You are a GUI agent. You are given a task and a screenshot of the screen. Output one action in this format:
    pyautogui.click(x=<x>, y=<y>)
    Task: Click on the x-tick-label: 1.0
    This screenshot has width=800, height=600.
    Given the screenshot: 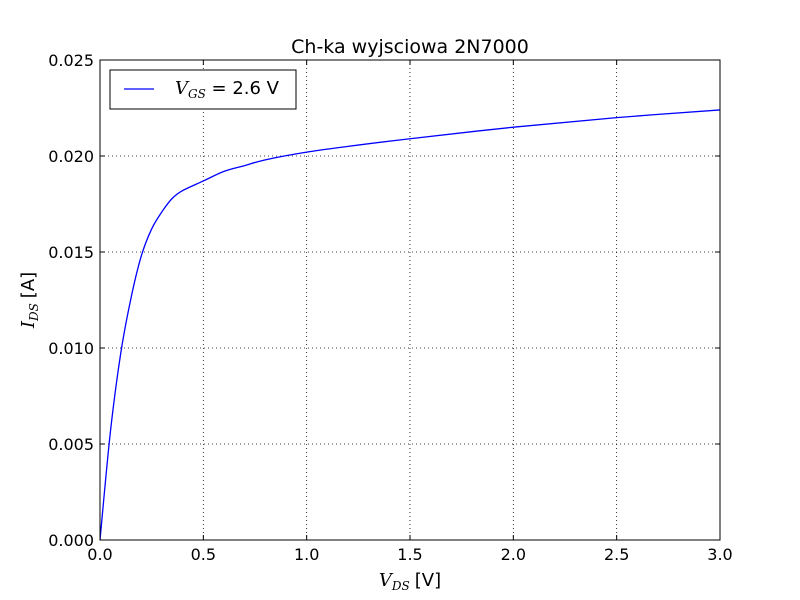 What is the action you would take?
    pyautogui.click(x=306, y=554)
    